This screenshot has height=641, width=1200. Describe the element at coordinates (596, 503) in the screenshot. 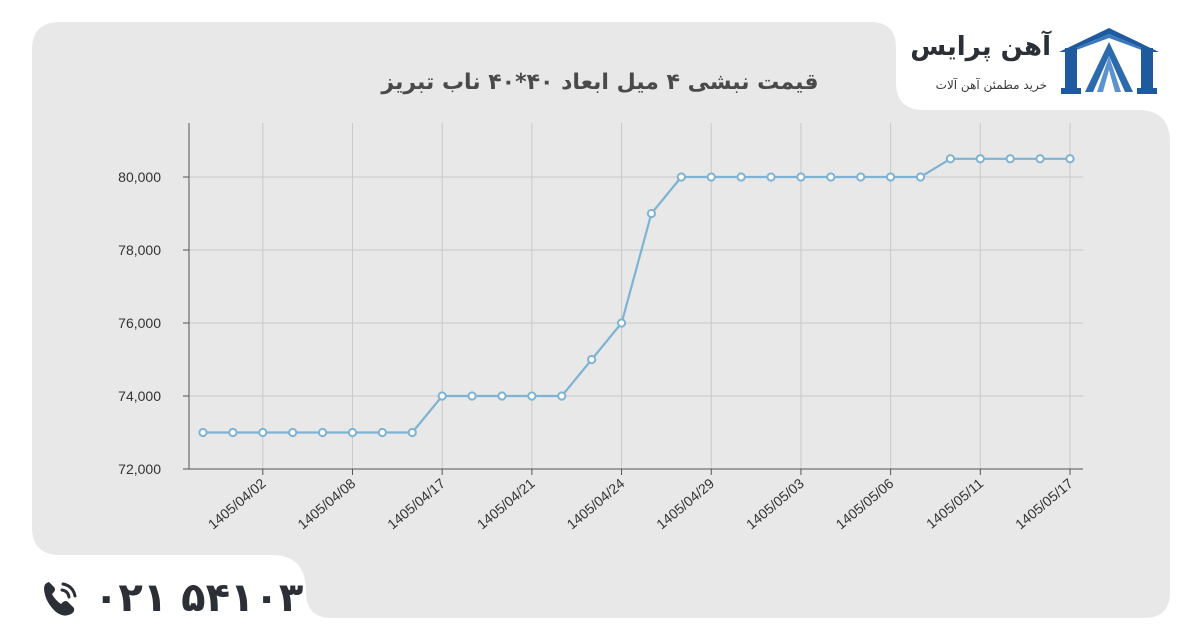

I see `x-tick-label-4: 1405/04/24` at that location.